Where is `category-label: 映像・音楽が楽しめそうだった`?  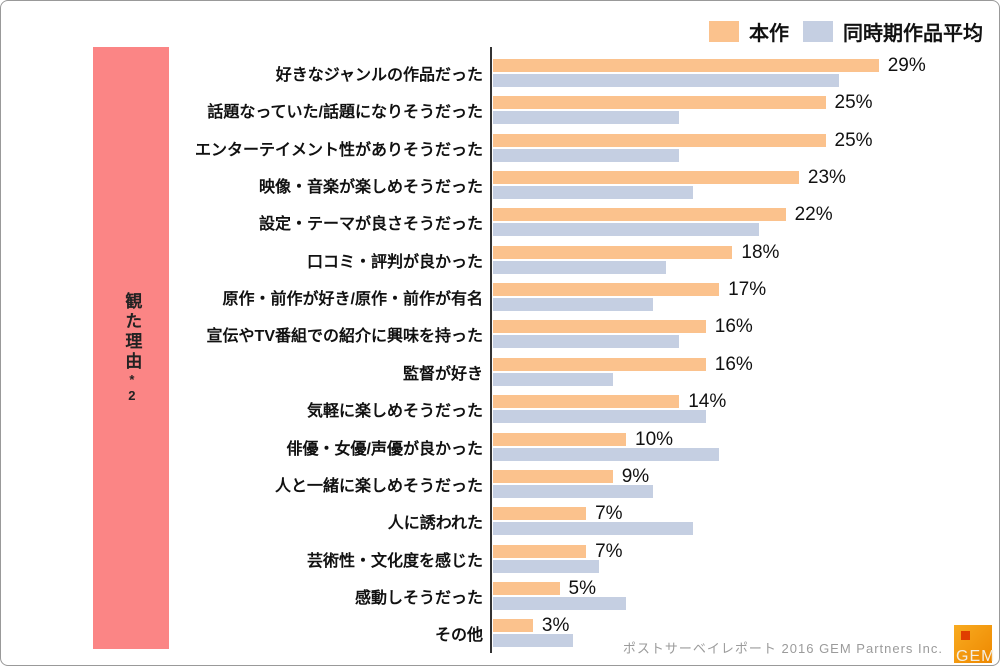 category-label: 映像・音楽が楽しめそうだった is located at coordinates (370, 188).